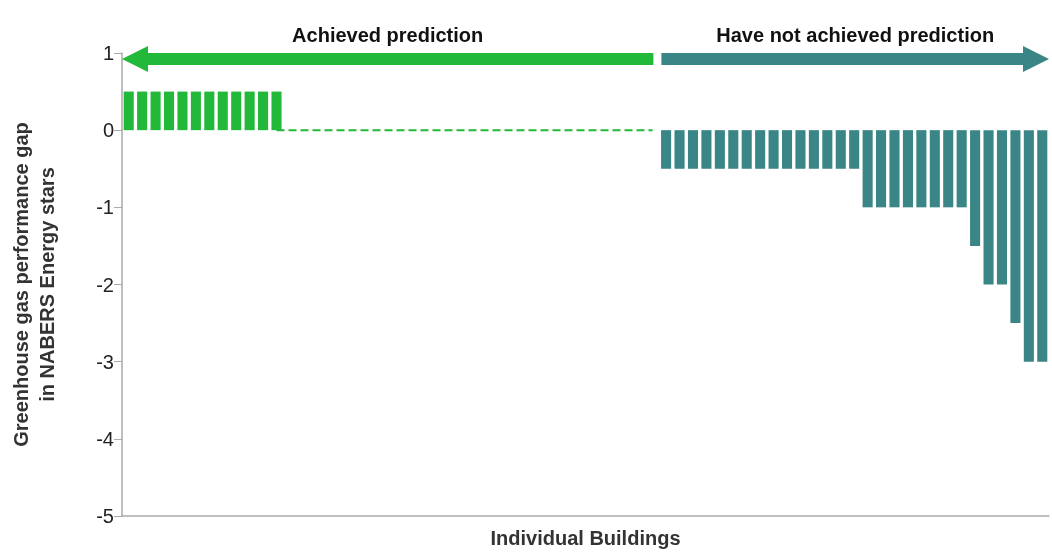  I want to click on y-axis-title: Greenhouse gas performance gap in NABERS Energy stars, so click(34, 284).